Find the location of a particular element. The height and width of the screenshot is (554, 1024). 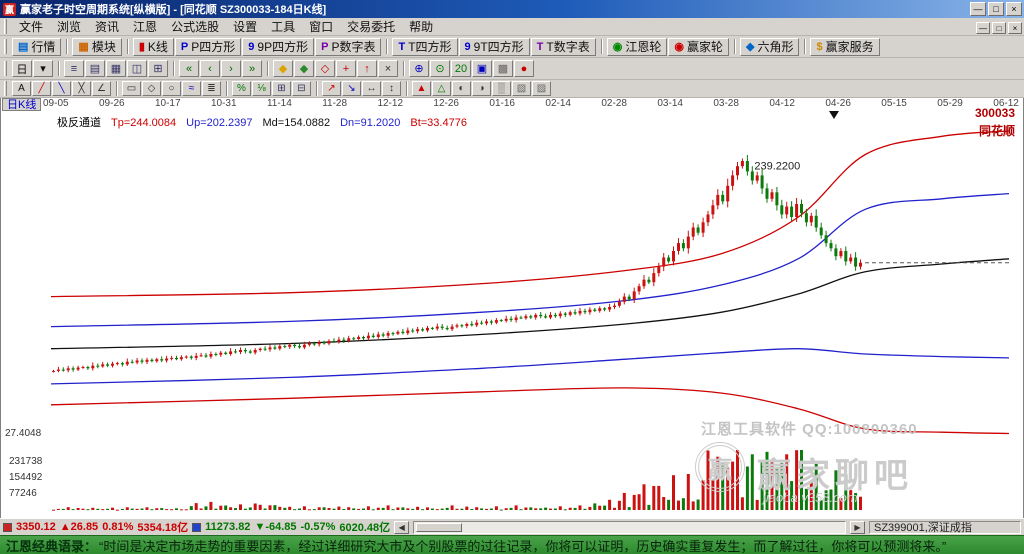

stock-code-label: 300033 is located at coordinates (994, 113).